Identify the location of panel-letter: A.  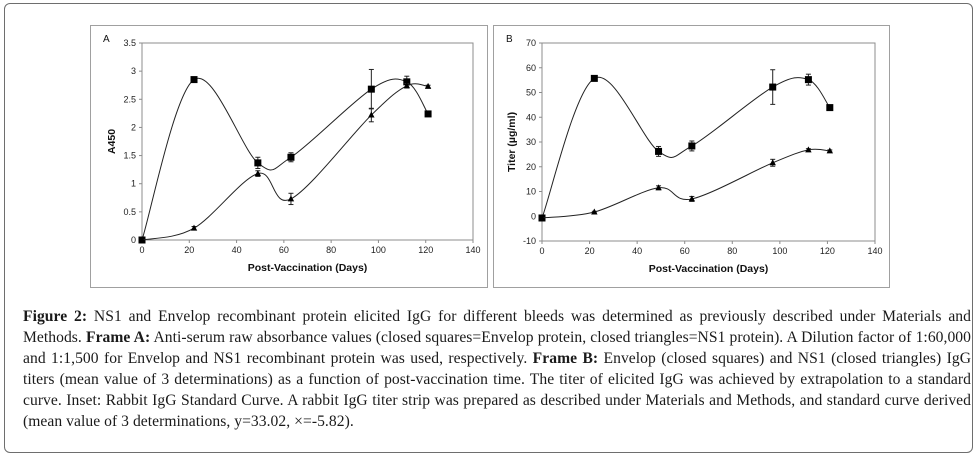
(106, 39).